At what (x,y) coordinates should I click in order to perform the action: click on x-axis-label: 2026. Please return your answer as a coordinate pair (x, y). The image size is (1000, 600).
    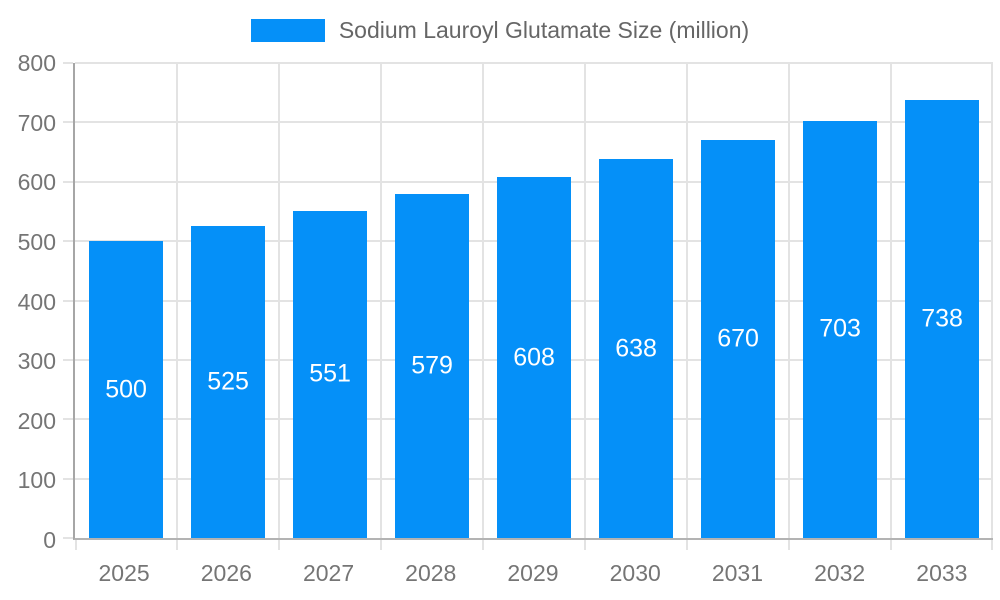
    Looking at the image, I should click on (226, 573).